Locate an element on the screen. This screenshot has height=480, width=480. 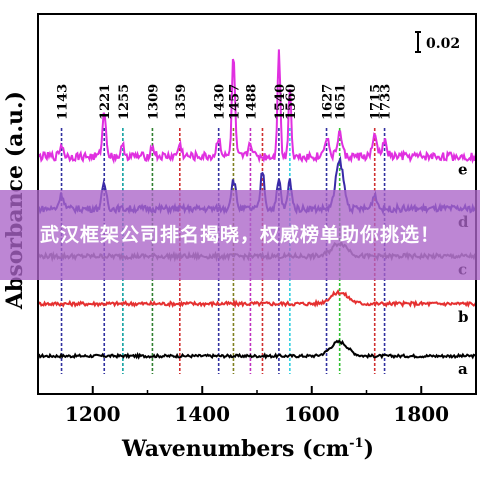
banner-text: 武汉框架公司排名揭晓，权威榜单助你挑选！ is located at coordinates (239, 235).